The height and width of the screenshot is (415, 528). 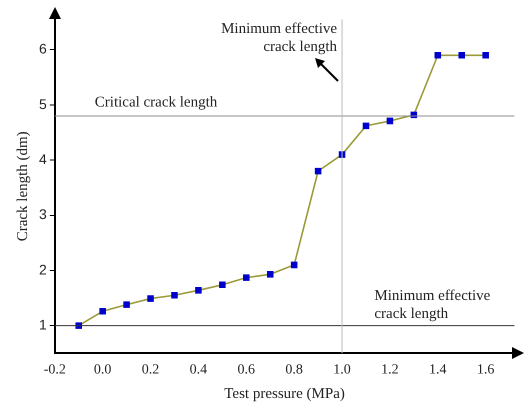 I want to click on x-tick-label: 0.0, so click(x=103, y=370).